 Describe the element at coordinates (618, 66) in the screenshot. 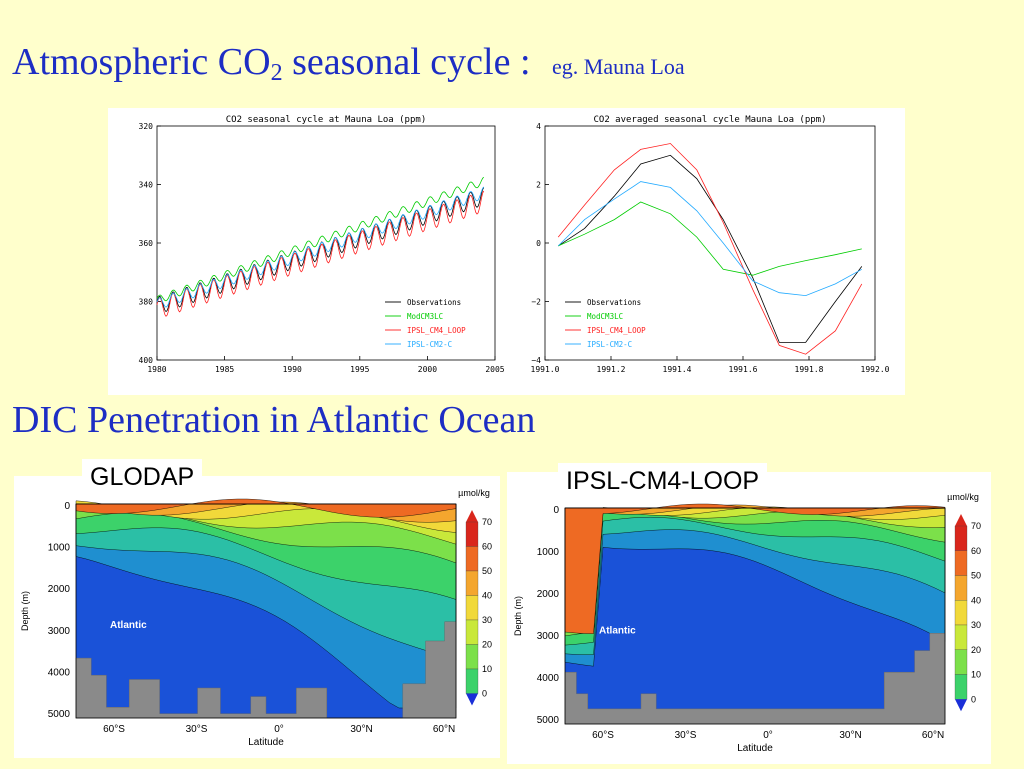

I see `title1-small: eg. Mauna Loa` at that location.